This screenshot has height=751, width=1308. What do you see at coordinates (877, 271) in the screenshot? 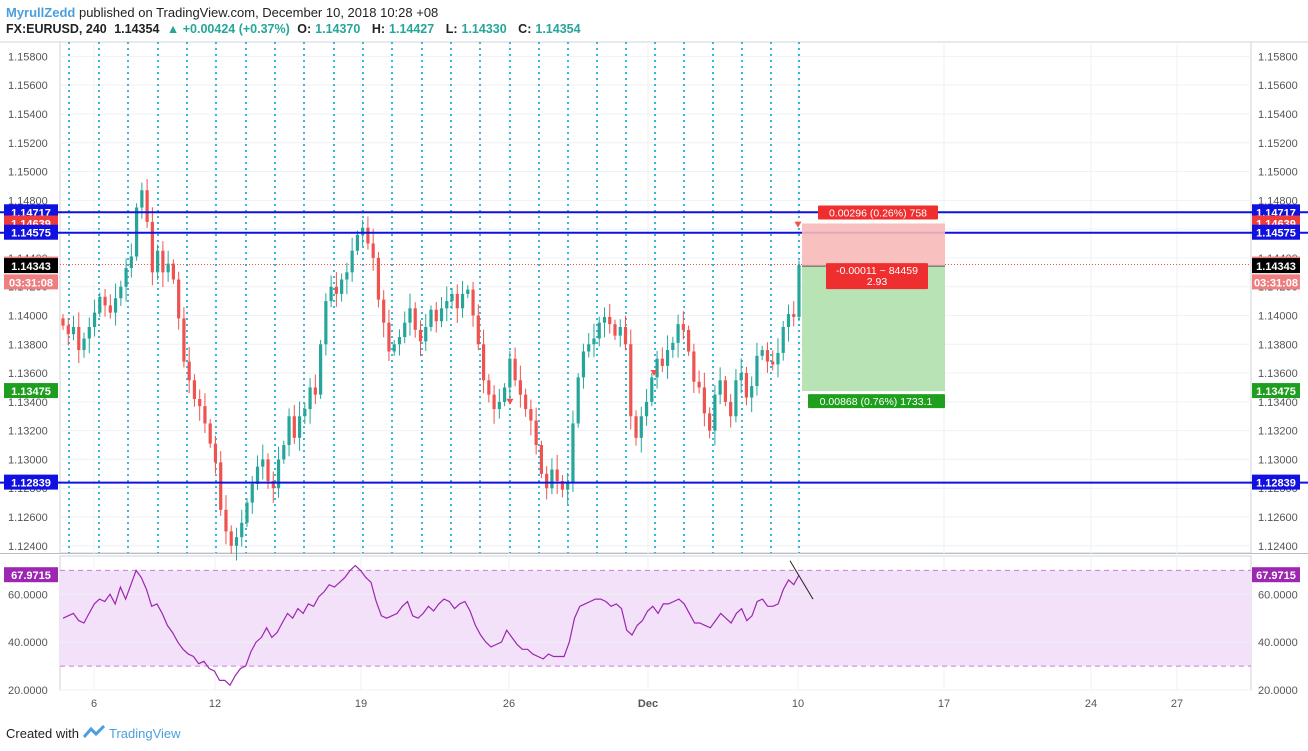
I see `entry-label-line1: -0.00011 ~ 84459` at bounding box center [877, 271].